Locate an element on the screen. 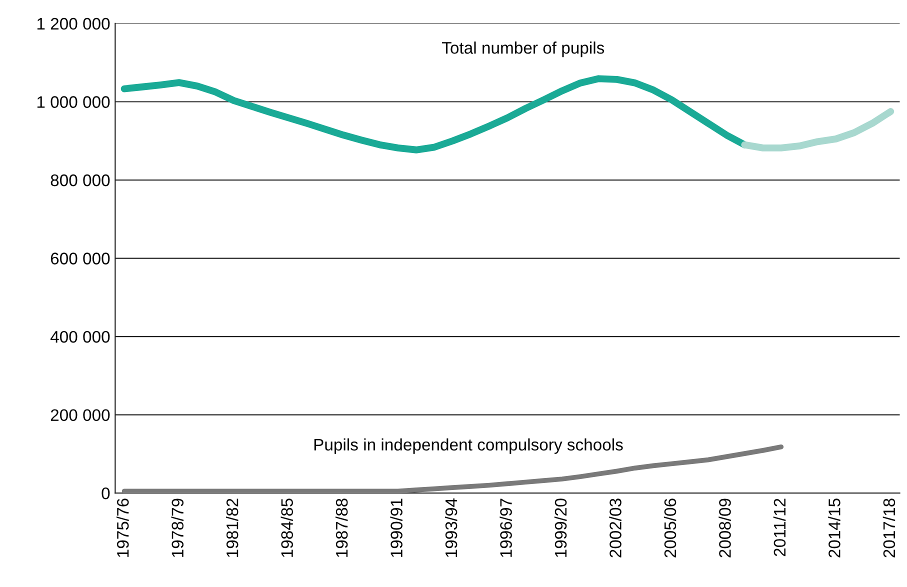 The height and width of the screenshot is (587, 907). y-tick-label: 1 000 000 is located at coordinates (73, 102).